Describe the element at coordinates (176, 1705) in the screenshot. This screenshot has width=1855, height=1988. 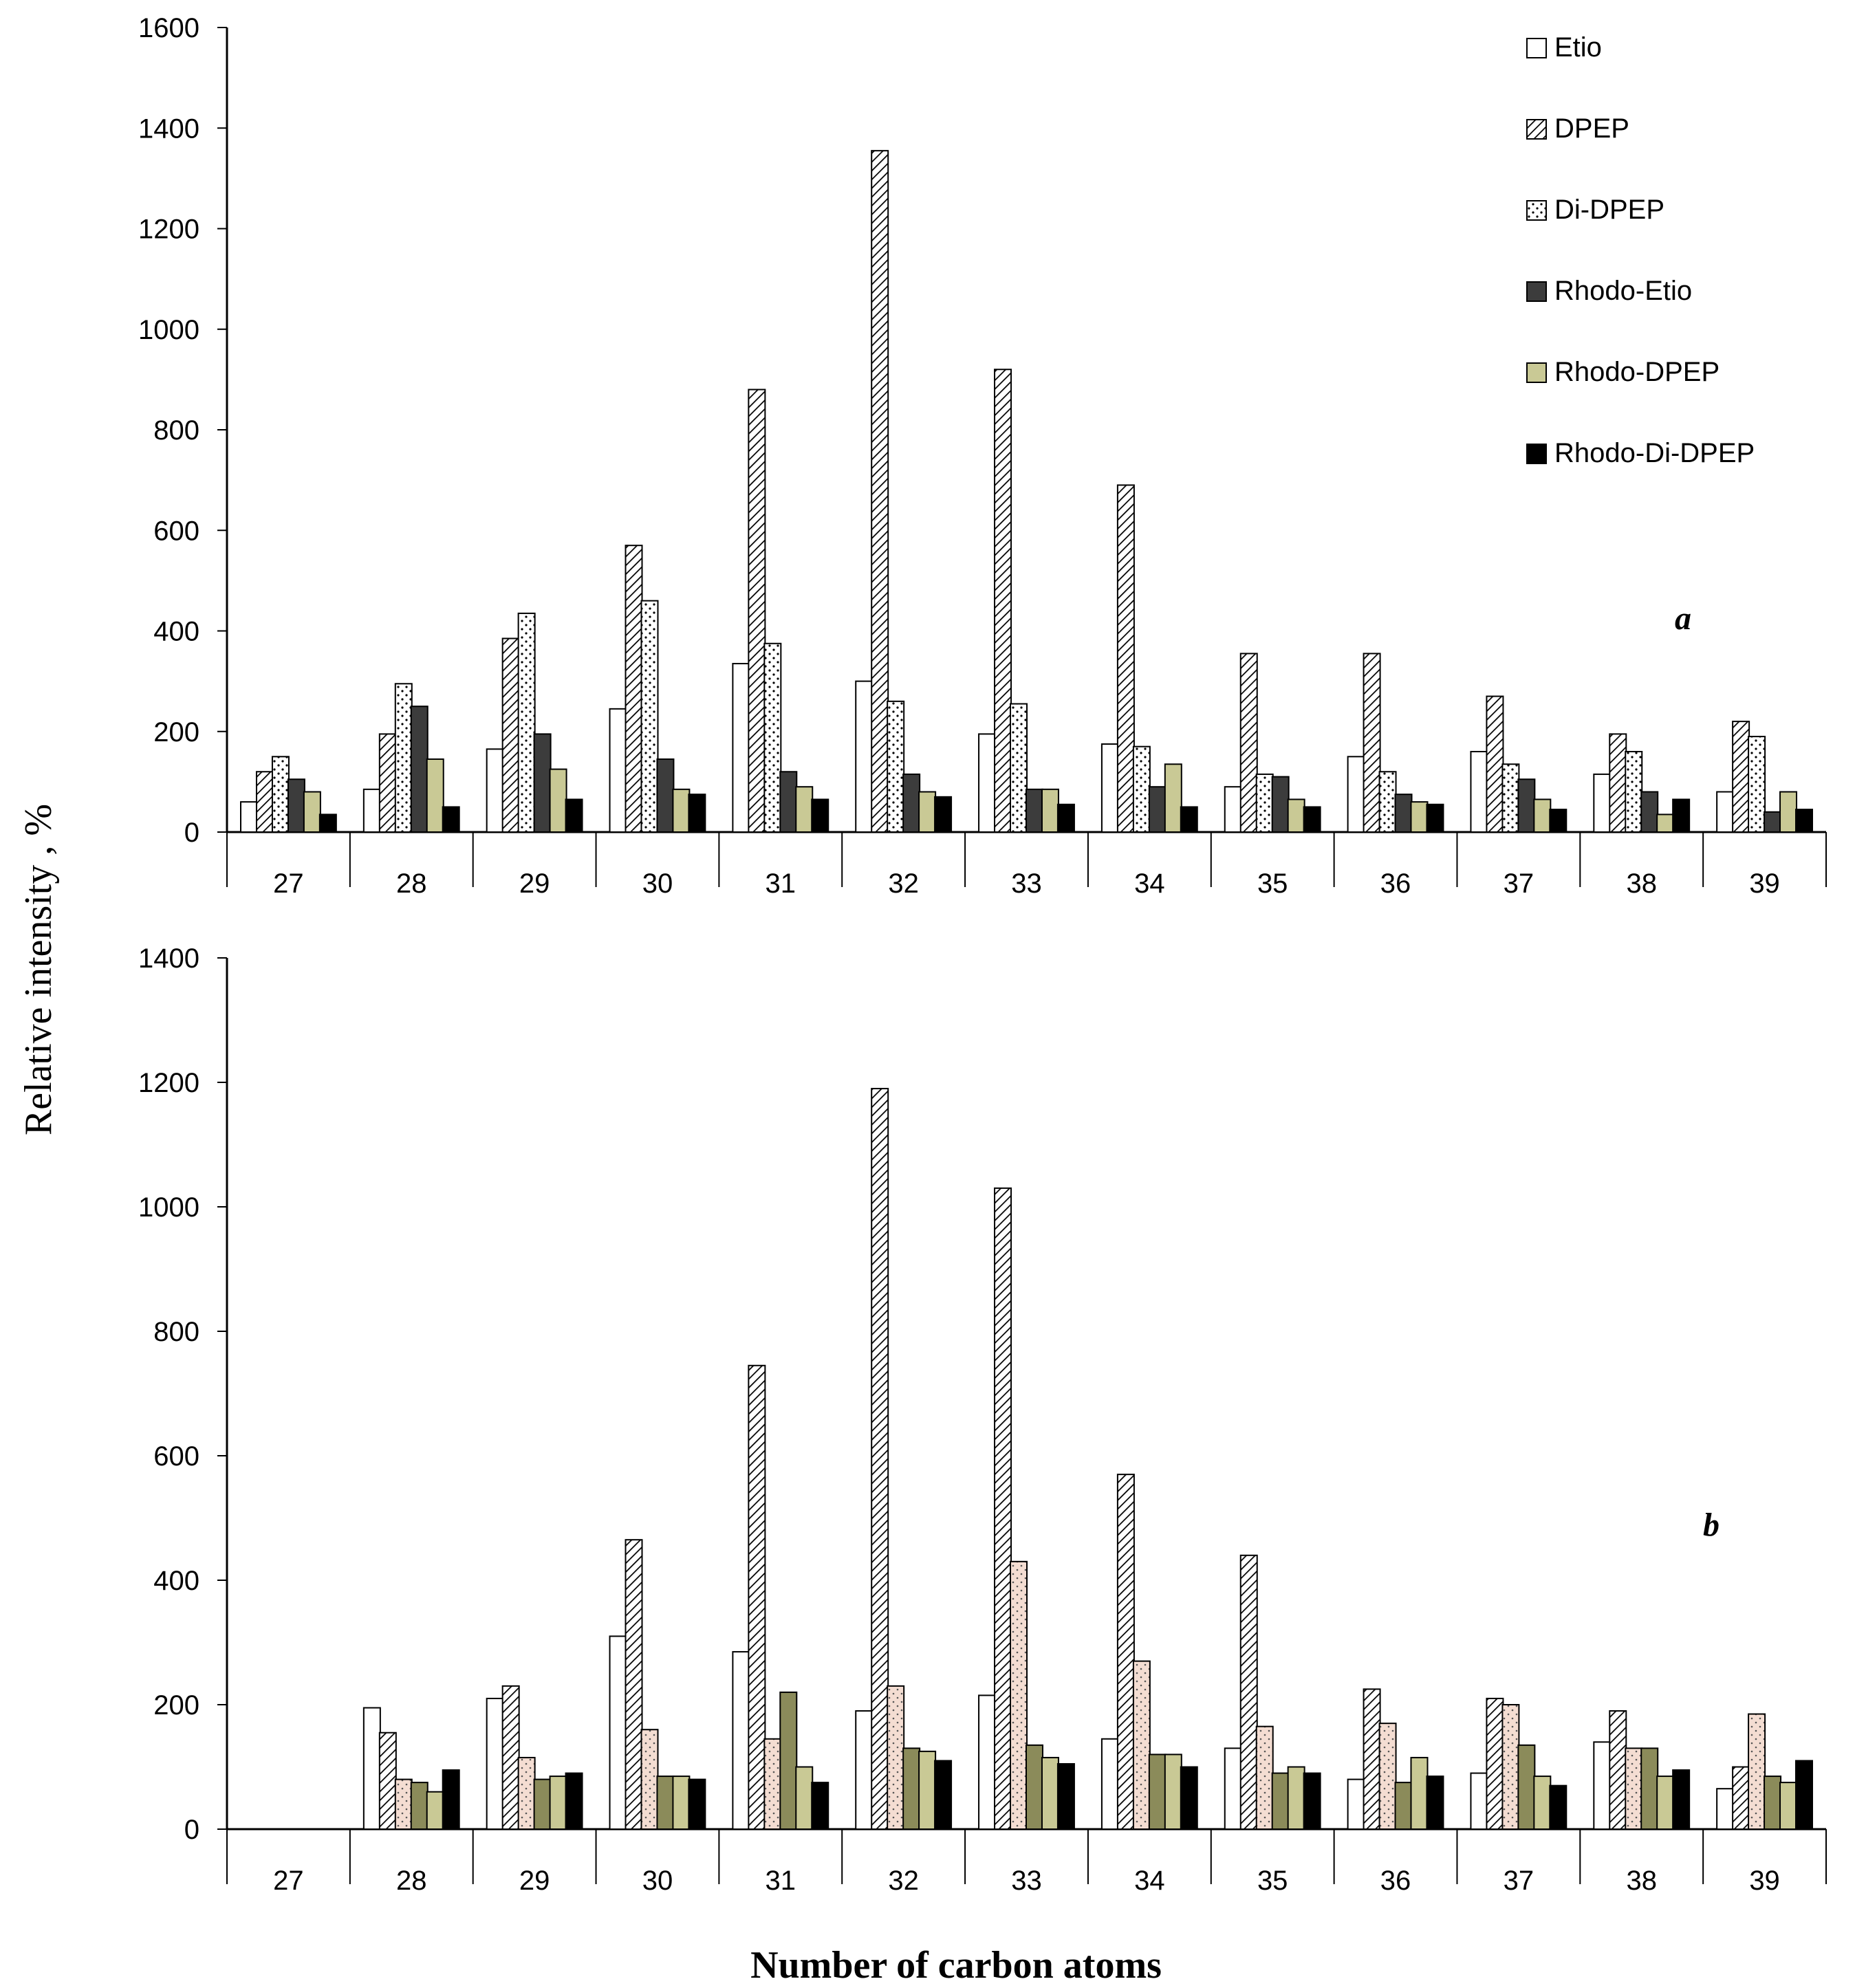
I see `panel-b-y-tick-label: 200` at that location.